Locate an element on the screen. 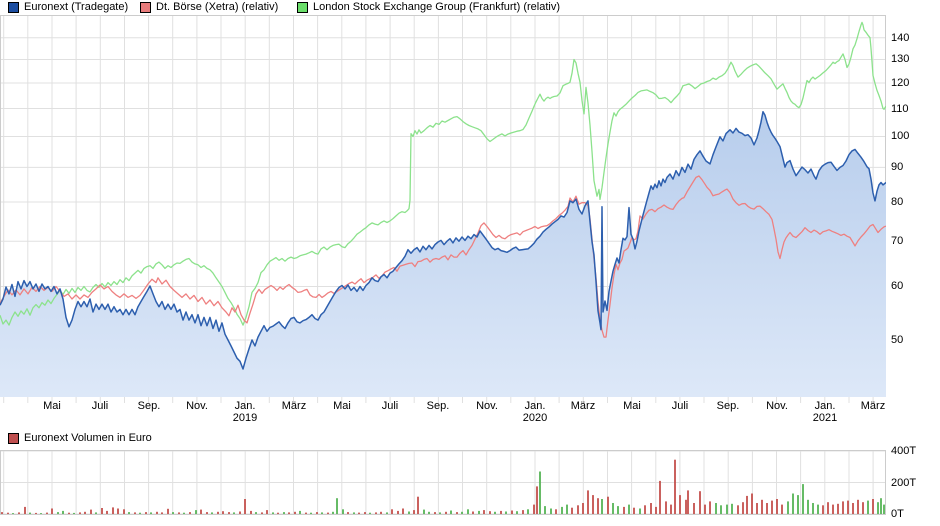 This screenshot has width=940, height=526. volume-y-axis-label: 200T is located at coordinates (904, 483).